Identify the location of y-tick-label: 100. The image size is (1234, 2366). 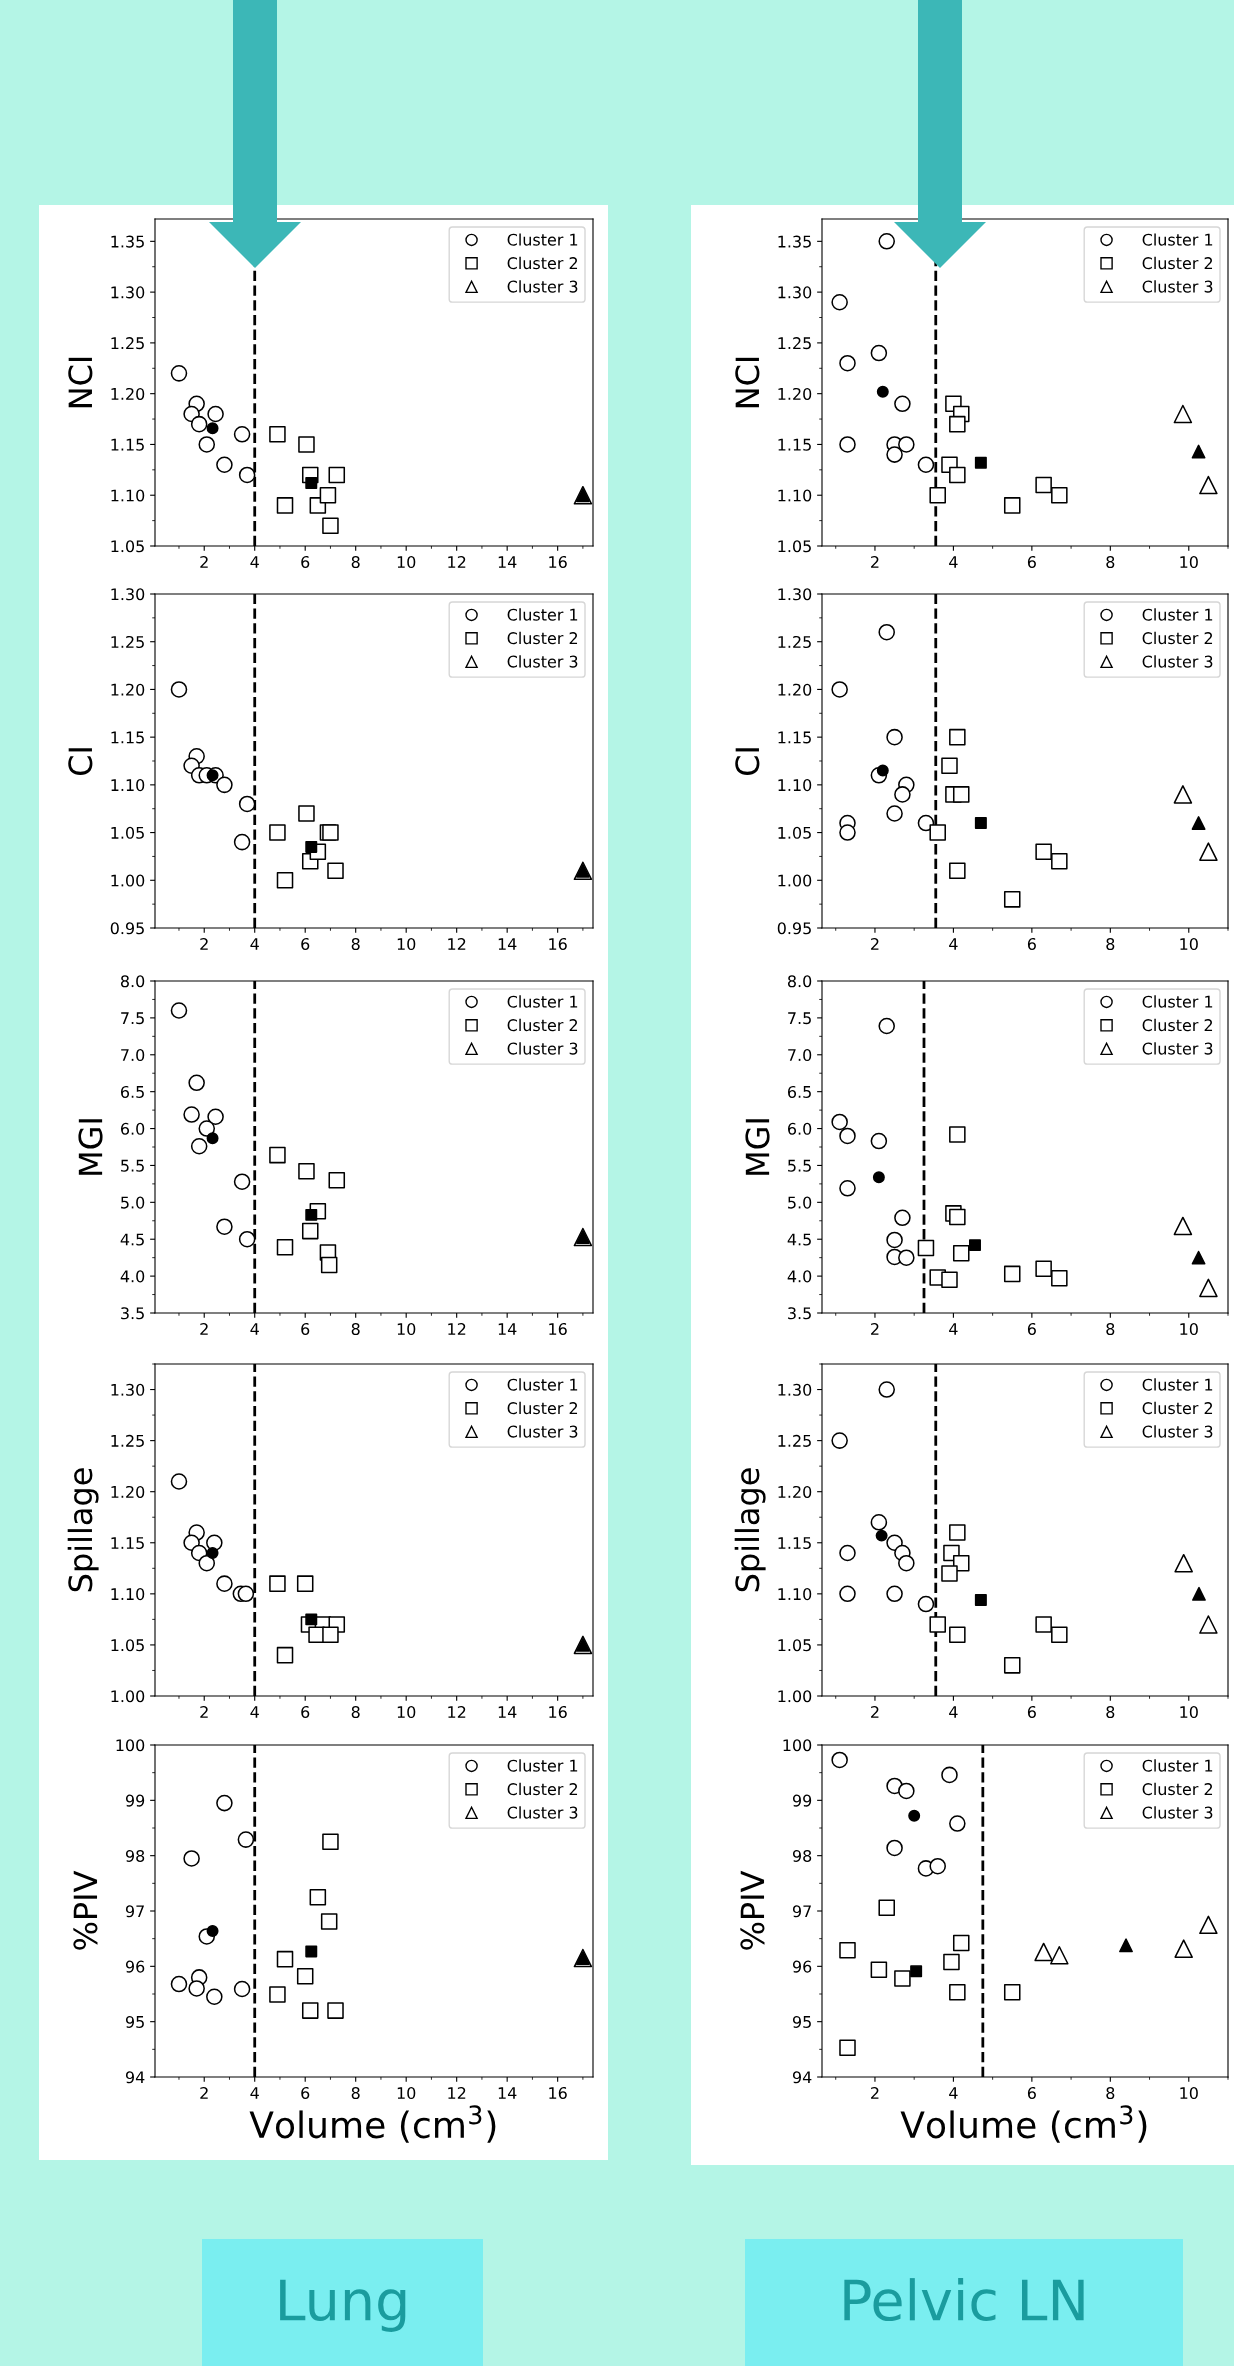
(797, 1745).